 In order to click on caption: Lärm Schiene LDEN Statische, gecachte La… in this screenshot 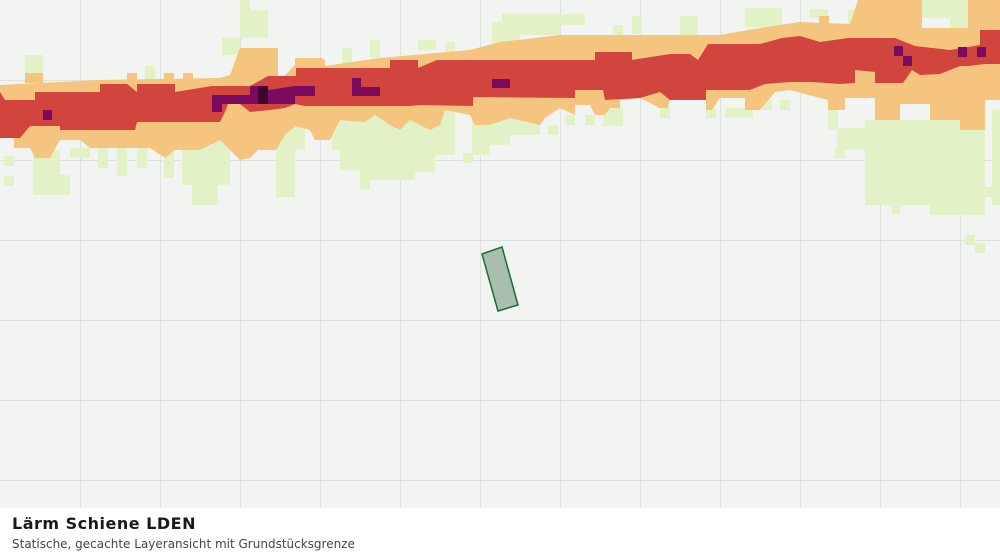, I will do `click(500, 534)`.